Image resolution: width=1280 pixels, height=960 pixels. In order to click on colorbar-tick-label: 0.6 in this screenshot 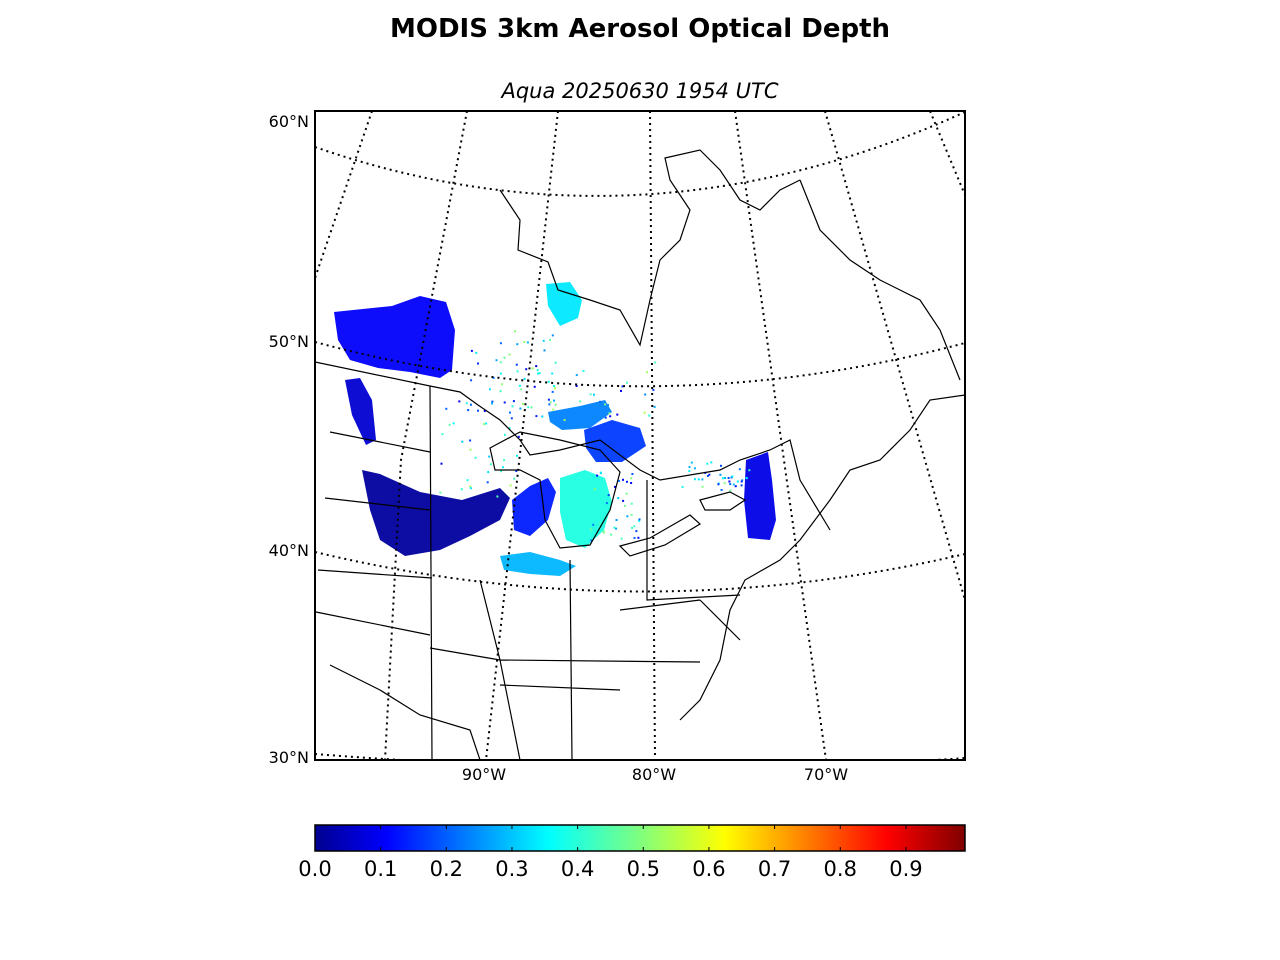, I will do `click(708, 869)`.